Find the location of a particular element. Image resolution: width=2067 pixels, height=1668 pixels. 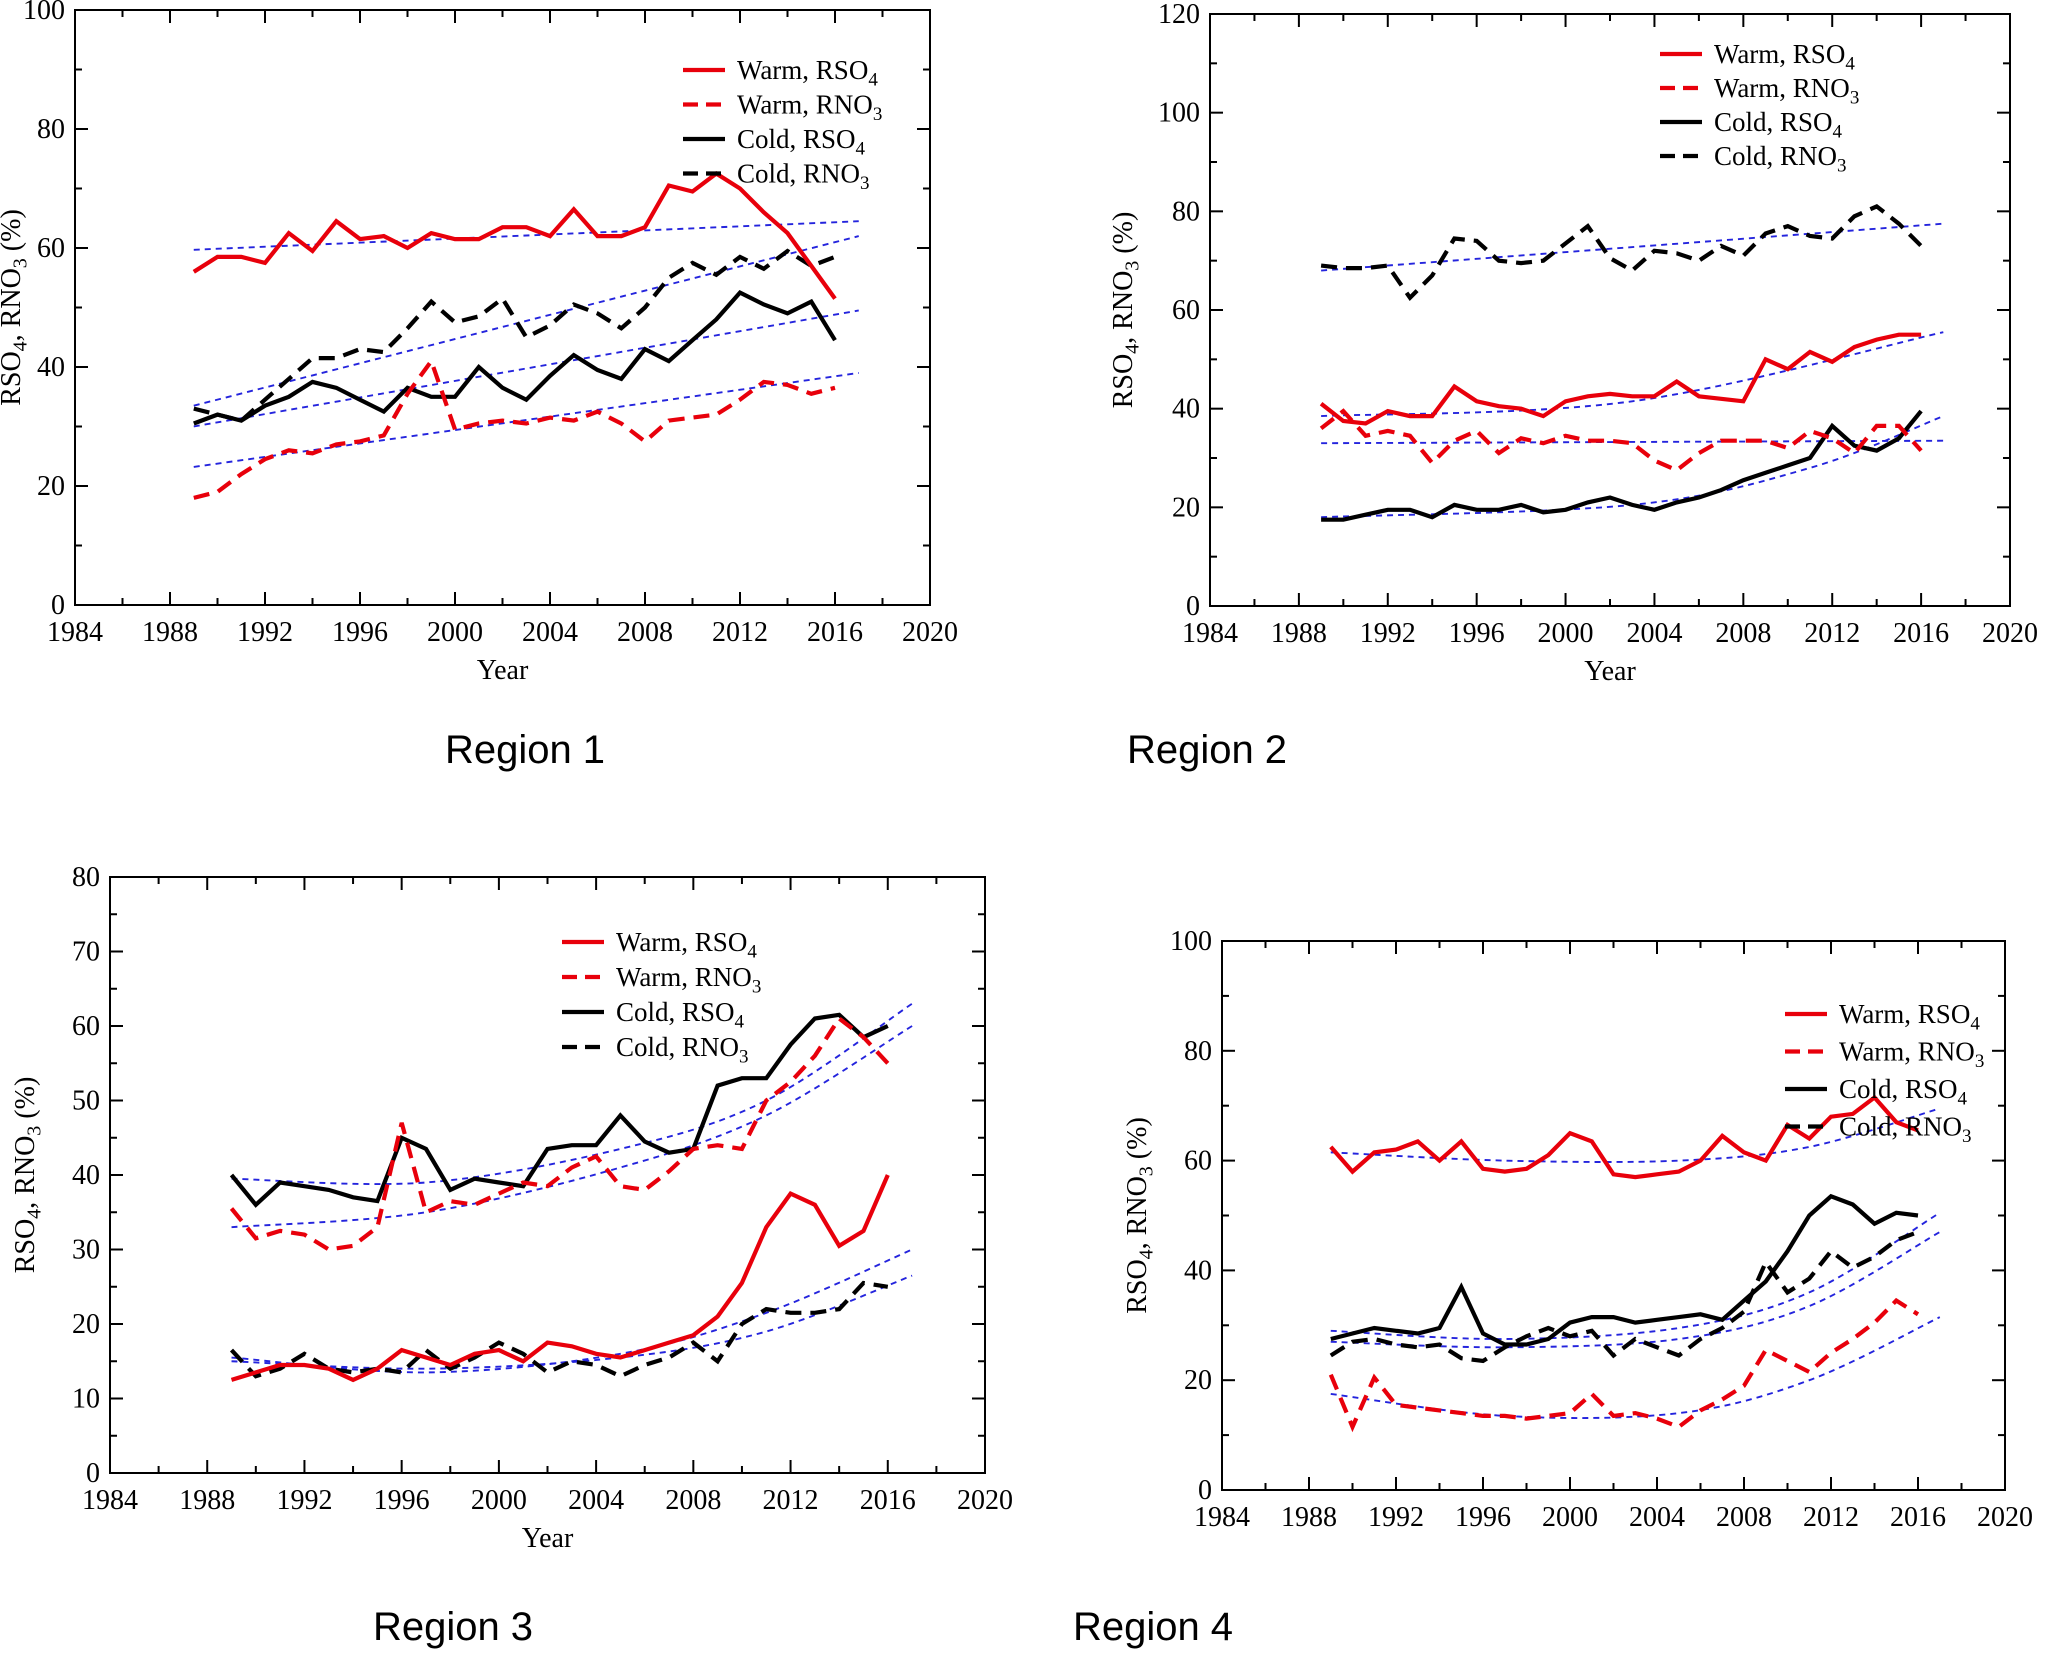

chart-caption: Region 1 is located at coordinates (525, 750).